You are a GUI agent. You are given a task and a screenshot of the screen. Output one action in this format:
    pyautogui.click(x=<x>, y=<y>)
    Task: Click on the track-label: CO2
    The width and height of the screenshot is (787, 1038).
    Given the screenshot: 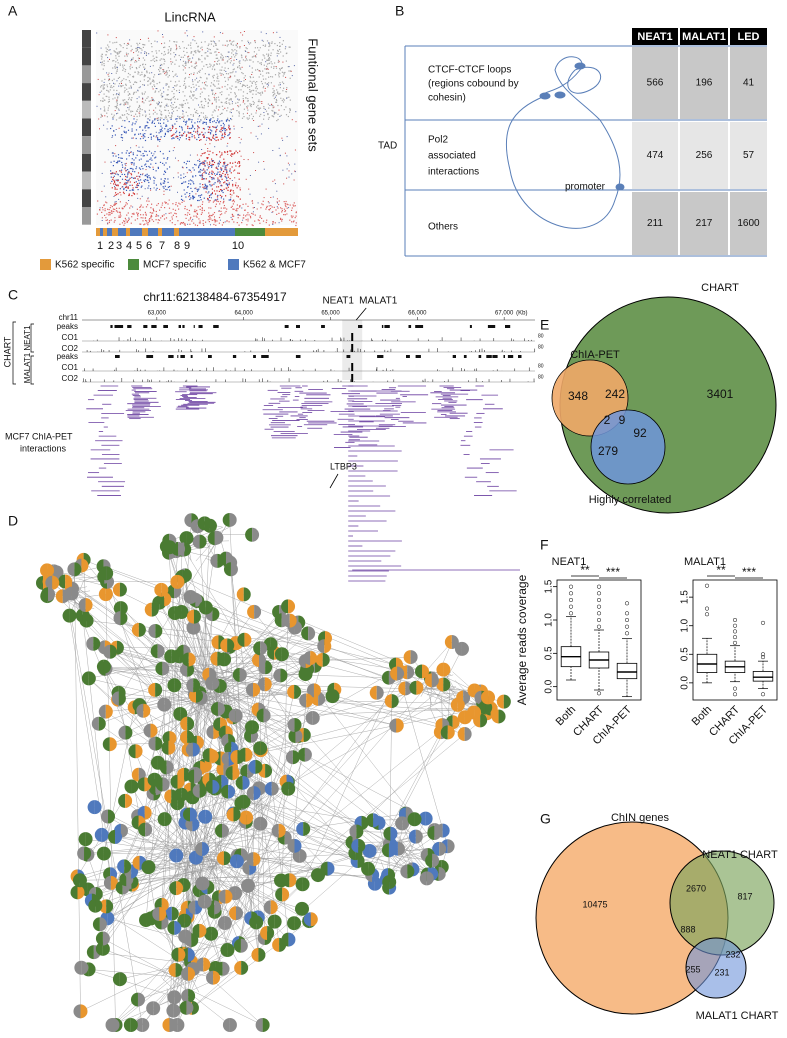 What is the action you would take?
    pyautogui.click(x=70, y=378)
    